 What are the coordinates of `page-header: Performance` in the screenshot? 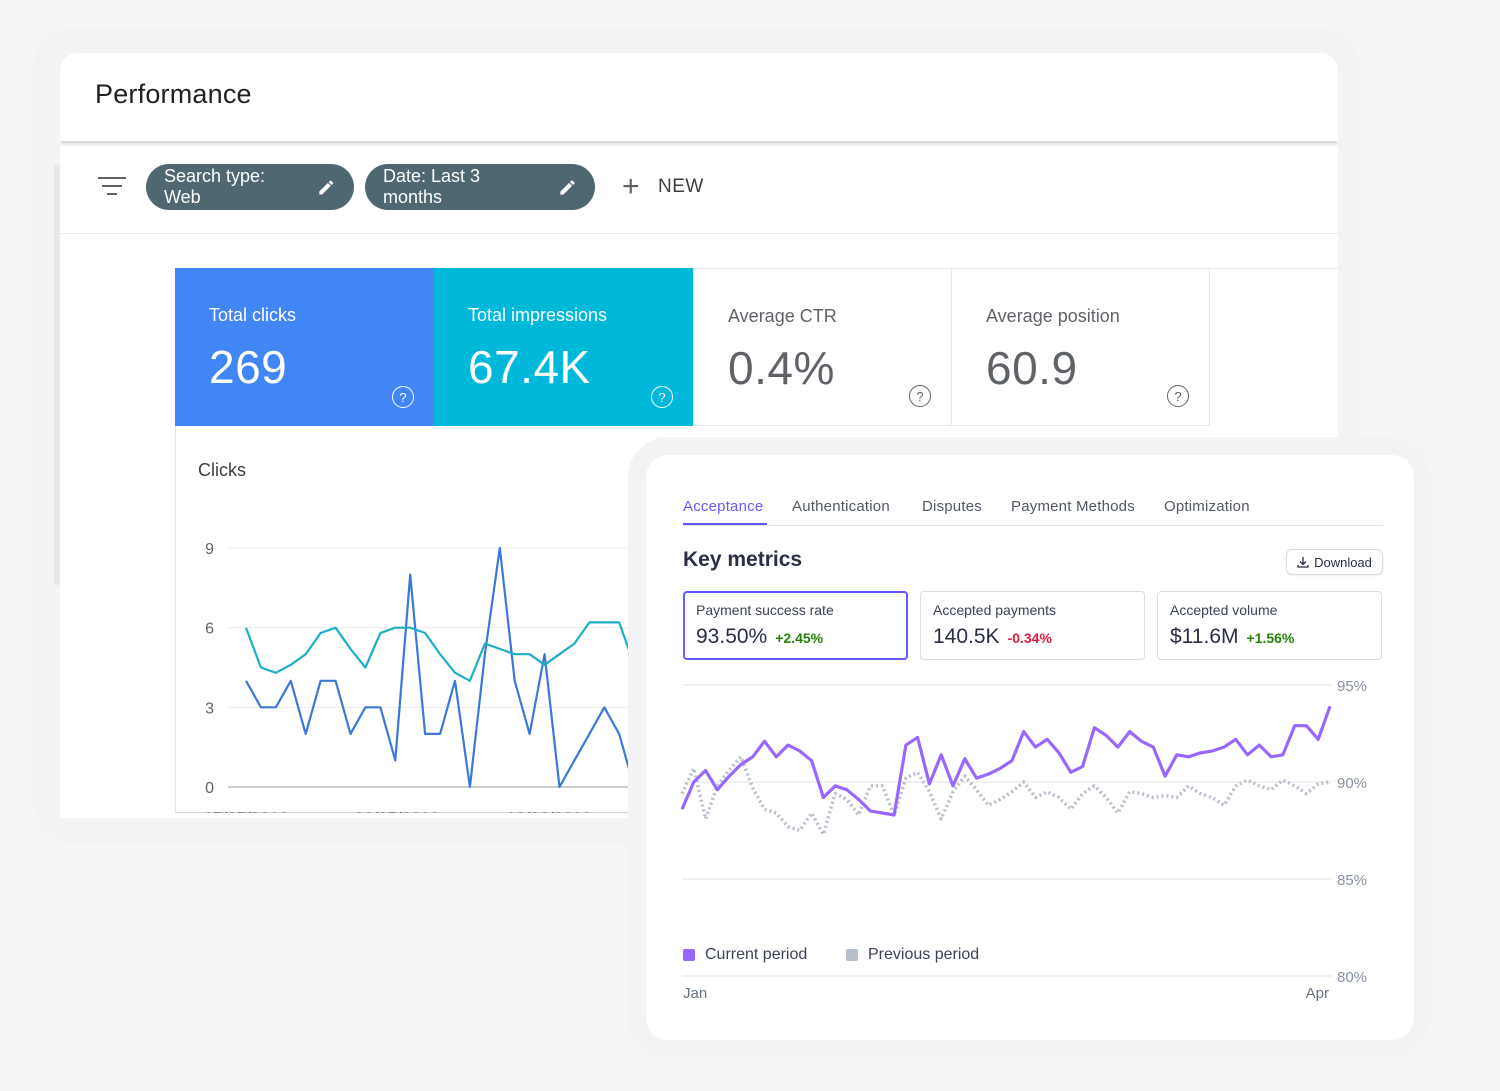 It's located at (699, 97).